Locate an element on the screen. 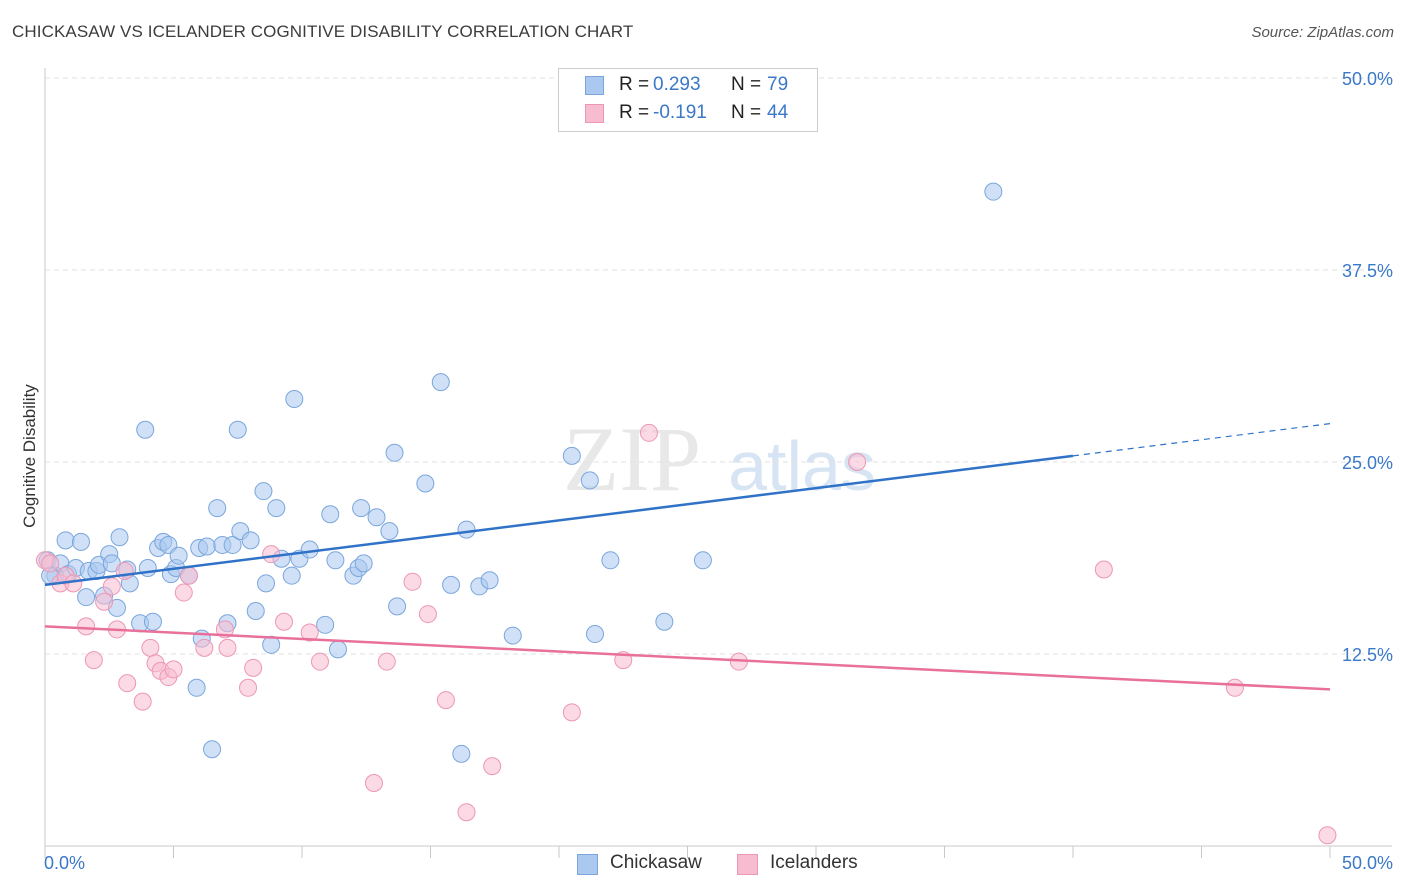 The image size is (1406, 892). icelanders-r-value: -0.191 is located at coordinates (680, 112).